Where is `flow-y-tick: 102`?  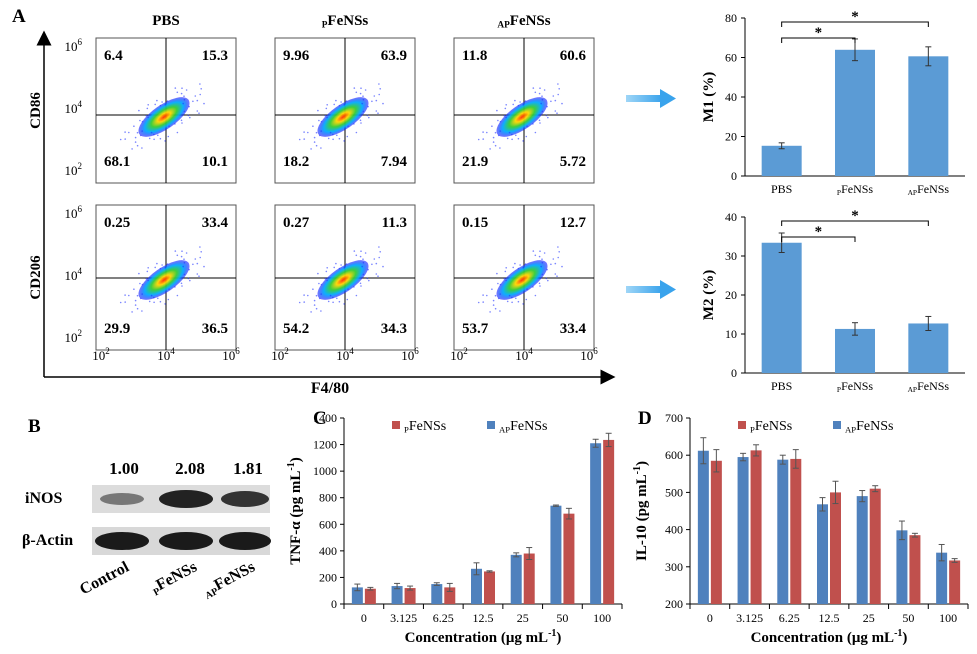 flow-y-tick: 102 is located at coordinates (74, 336).